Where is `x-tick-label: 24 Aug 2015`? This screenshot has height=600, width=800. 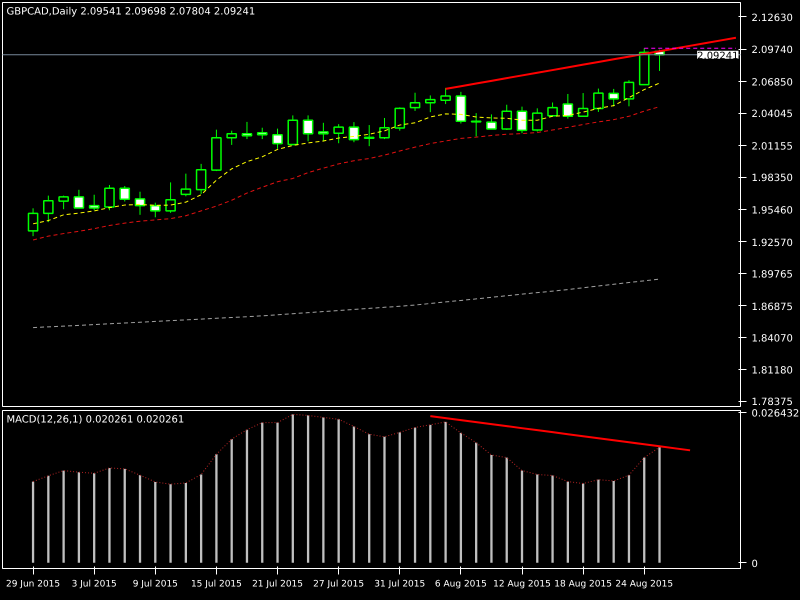 x-tick-label: 24 Aug 2015 is located at coordinates (644, 585).